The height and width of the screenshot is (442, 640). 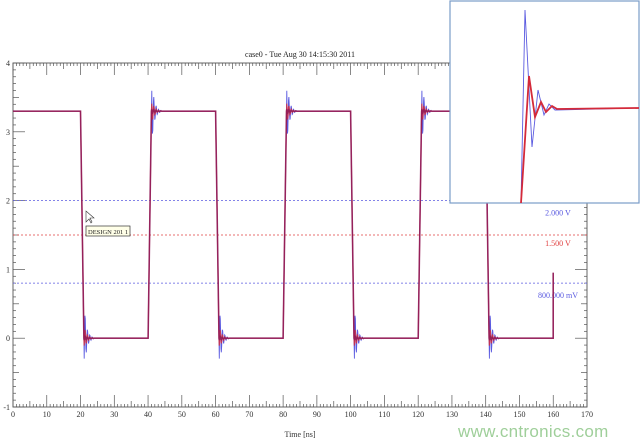 I want to click on x-tick-label: 90, so click(x=317, y=414).